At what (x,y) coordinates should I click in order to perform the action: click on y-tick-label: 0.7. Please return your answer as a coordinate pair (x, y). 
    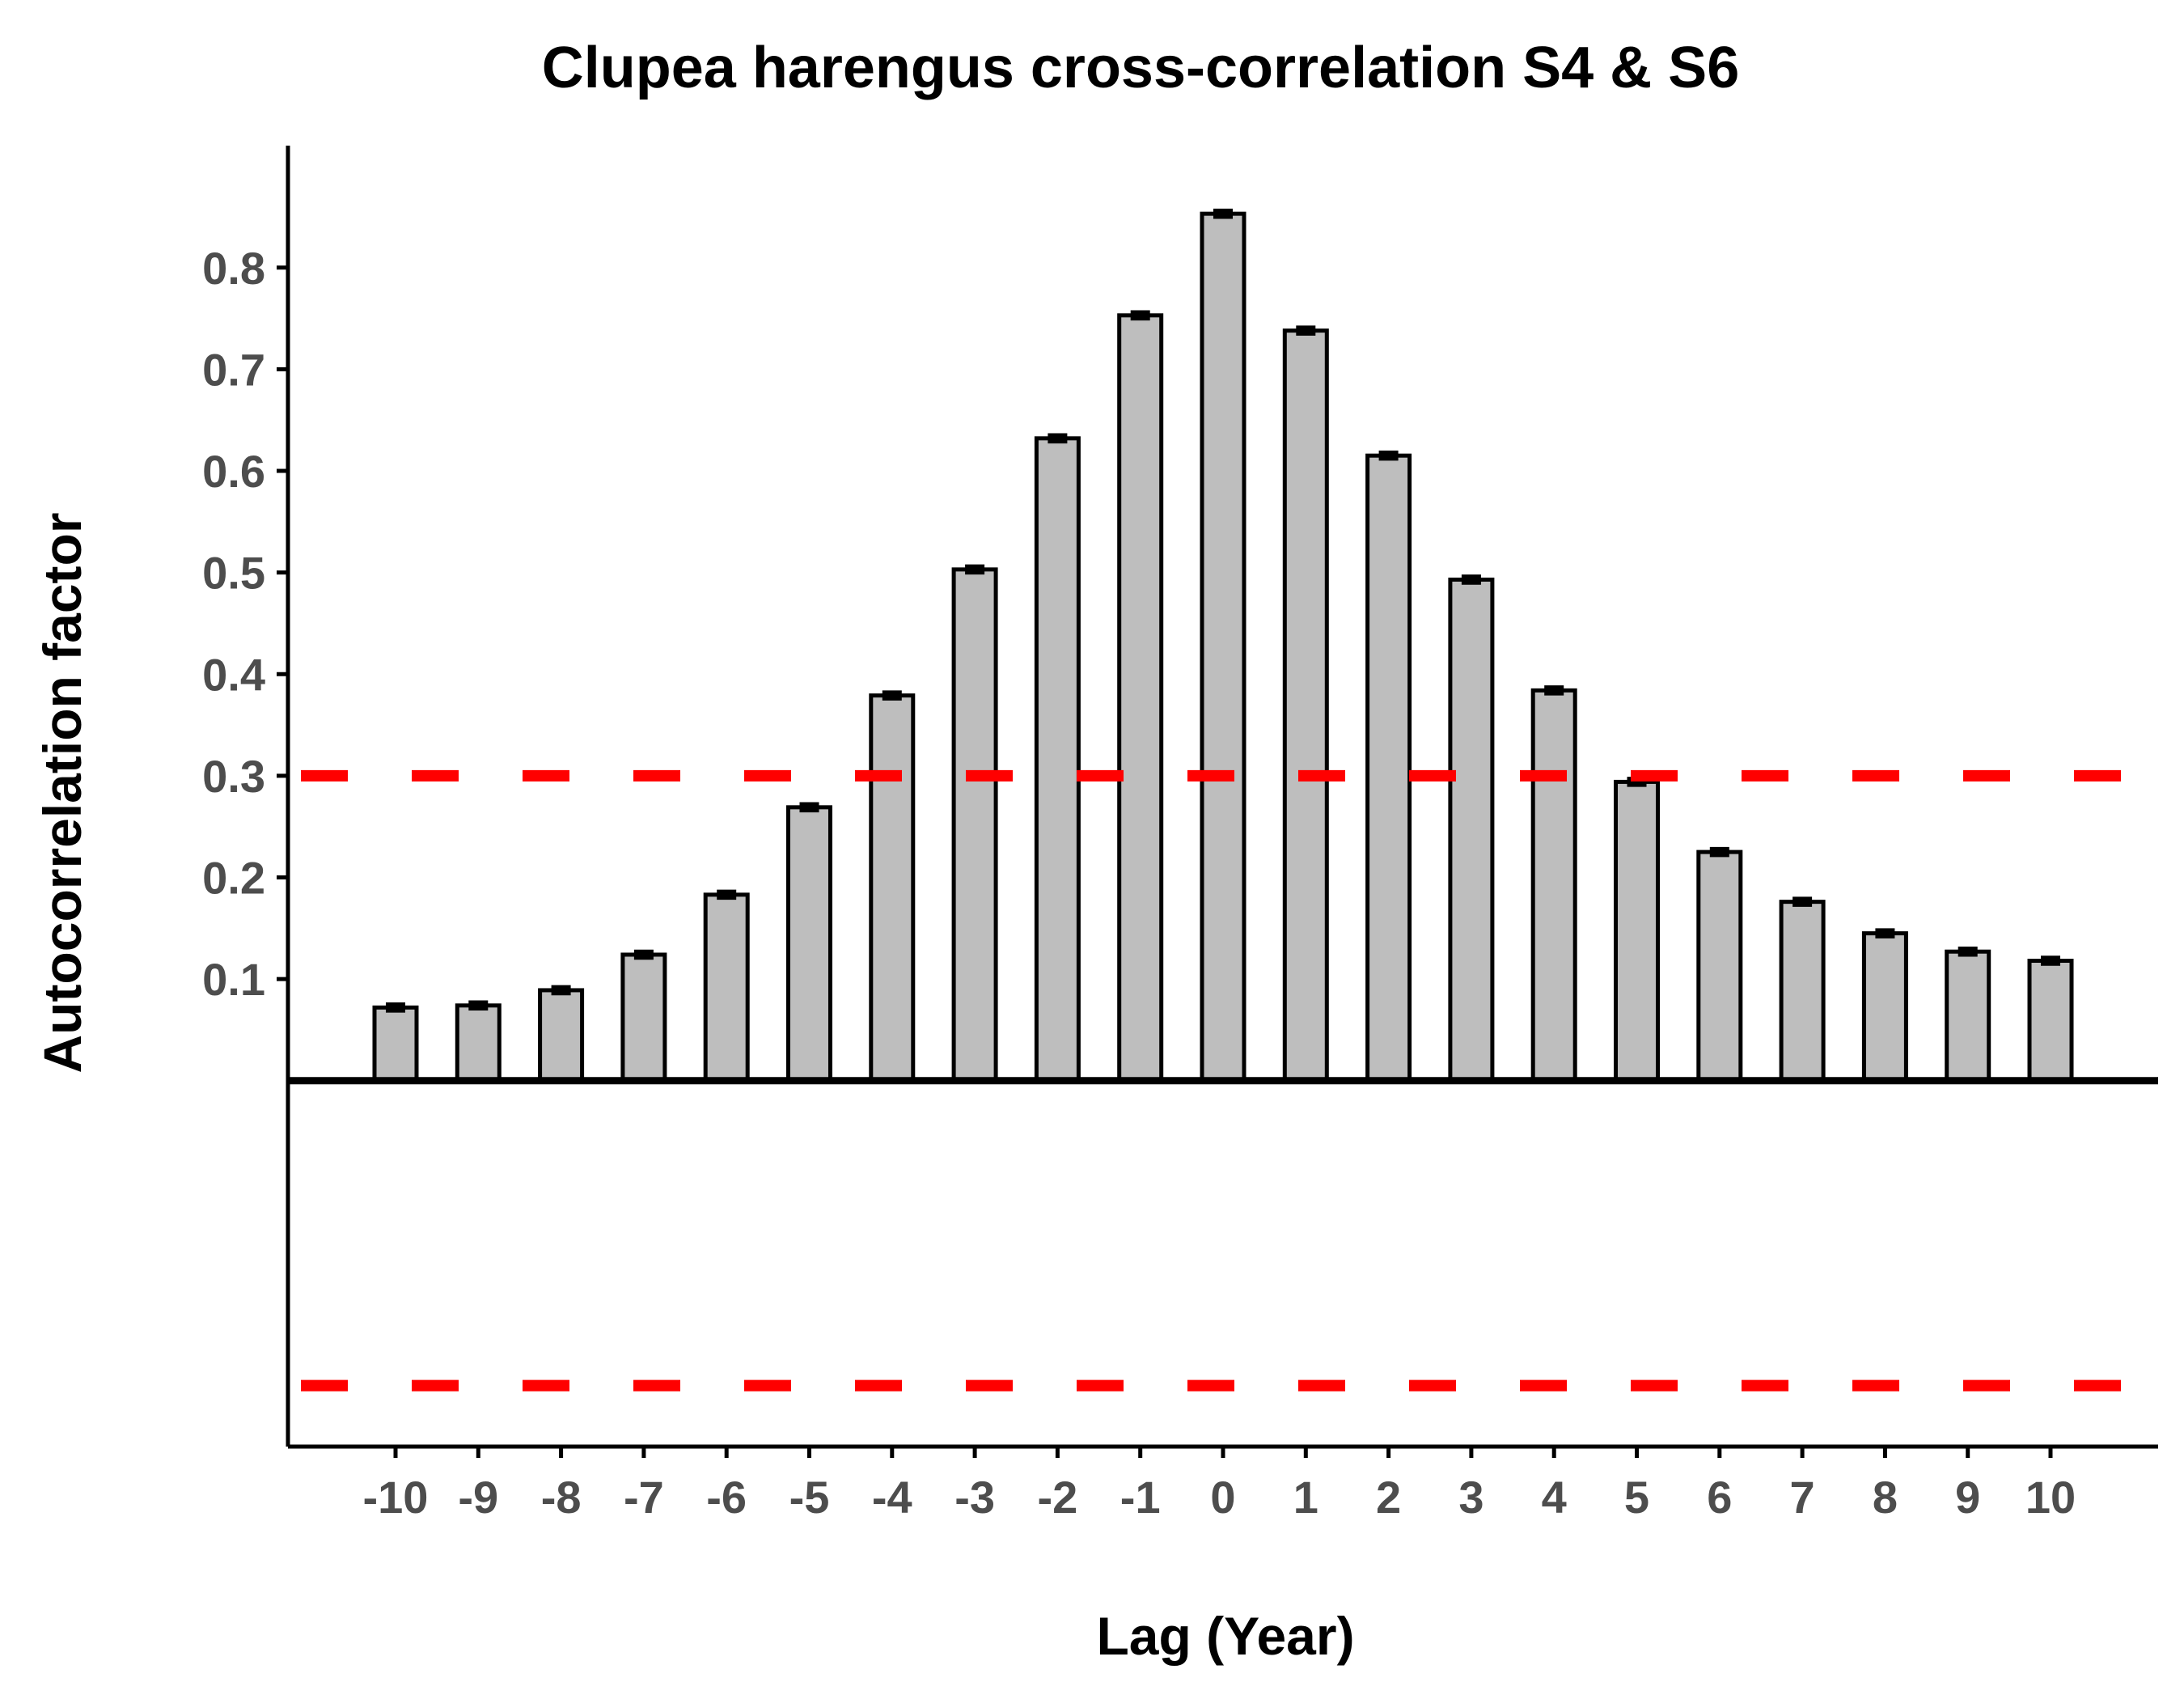
    Looking at the image, I should click on (233, 369).